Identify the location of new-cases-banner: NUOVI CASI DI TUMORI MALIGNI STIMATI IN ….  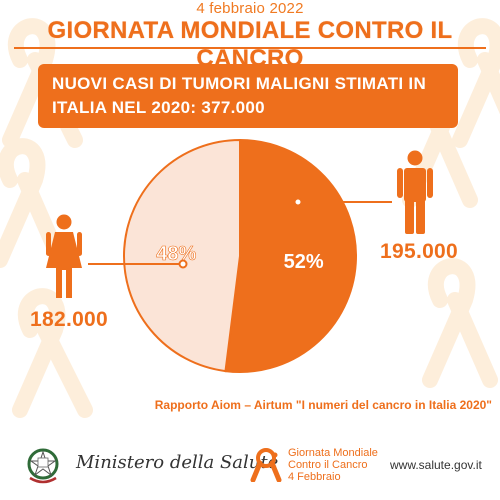
(248, 96).